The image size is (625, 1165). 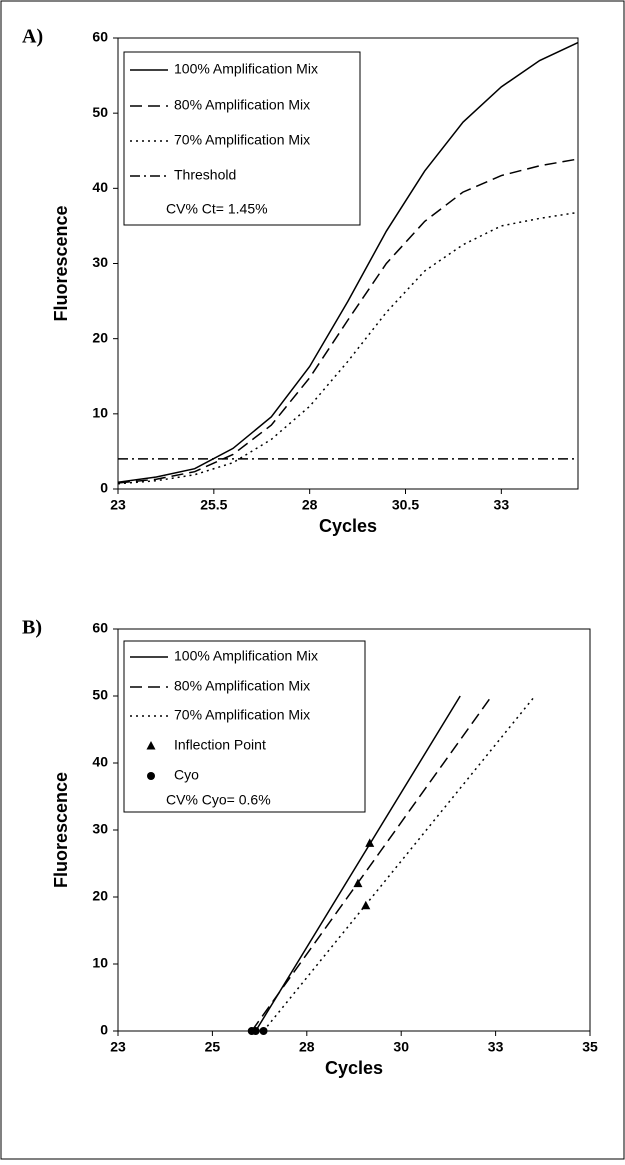 I want to click on x-tick-label: 25, so click(x=213, y=1047).